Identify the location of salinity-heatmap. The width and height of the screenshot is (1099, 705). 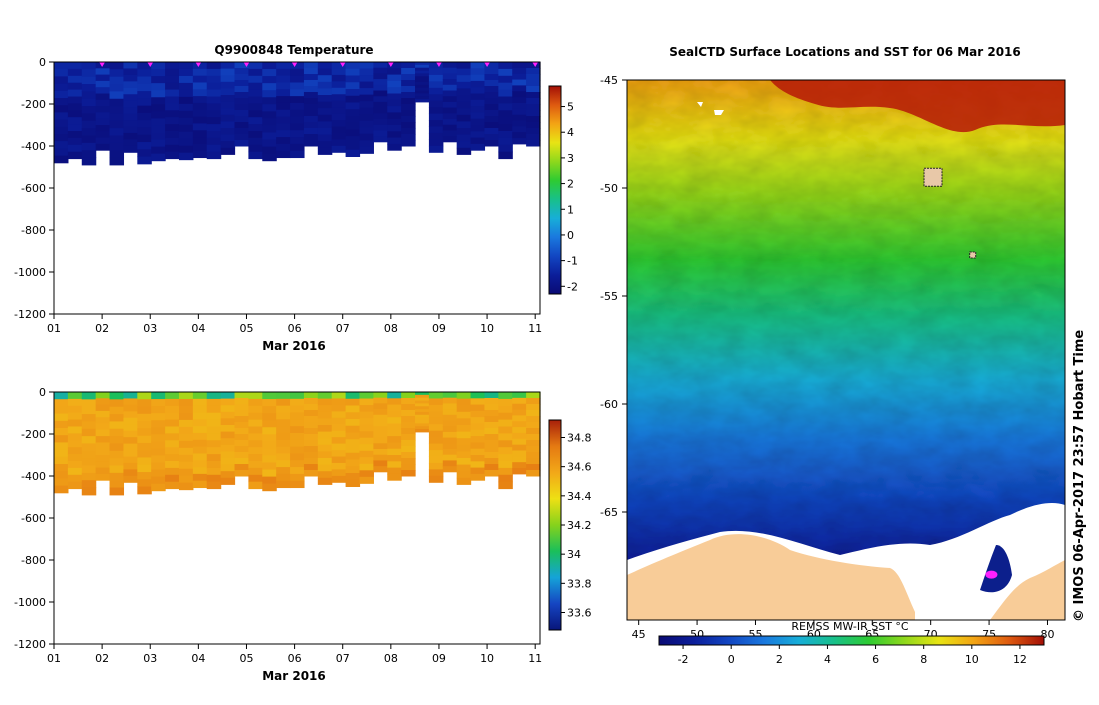
(297, 444).